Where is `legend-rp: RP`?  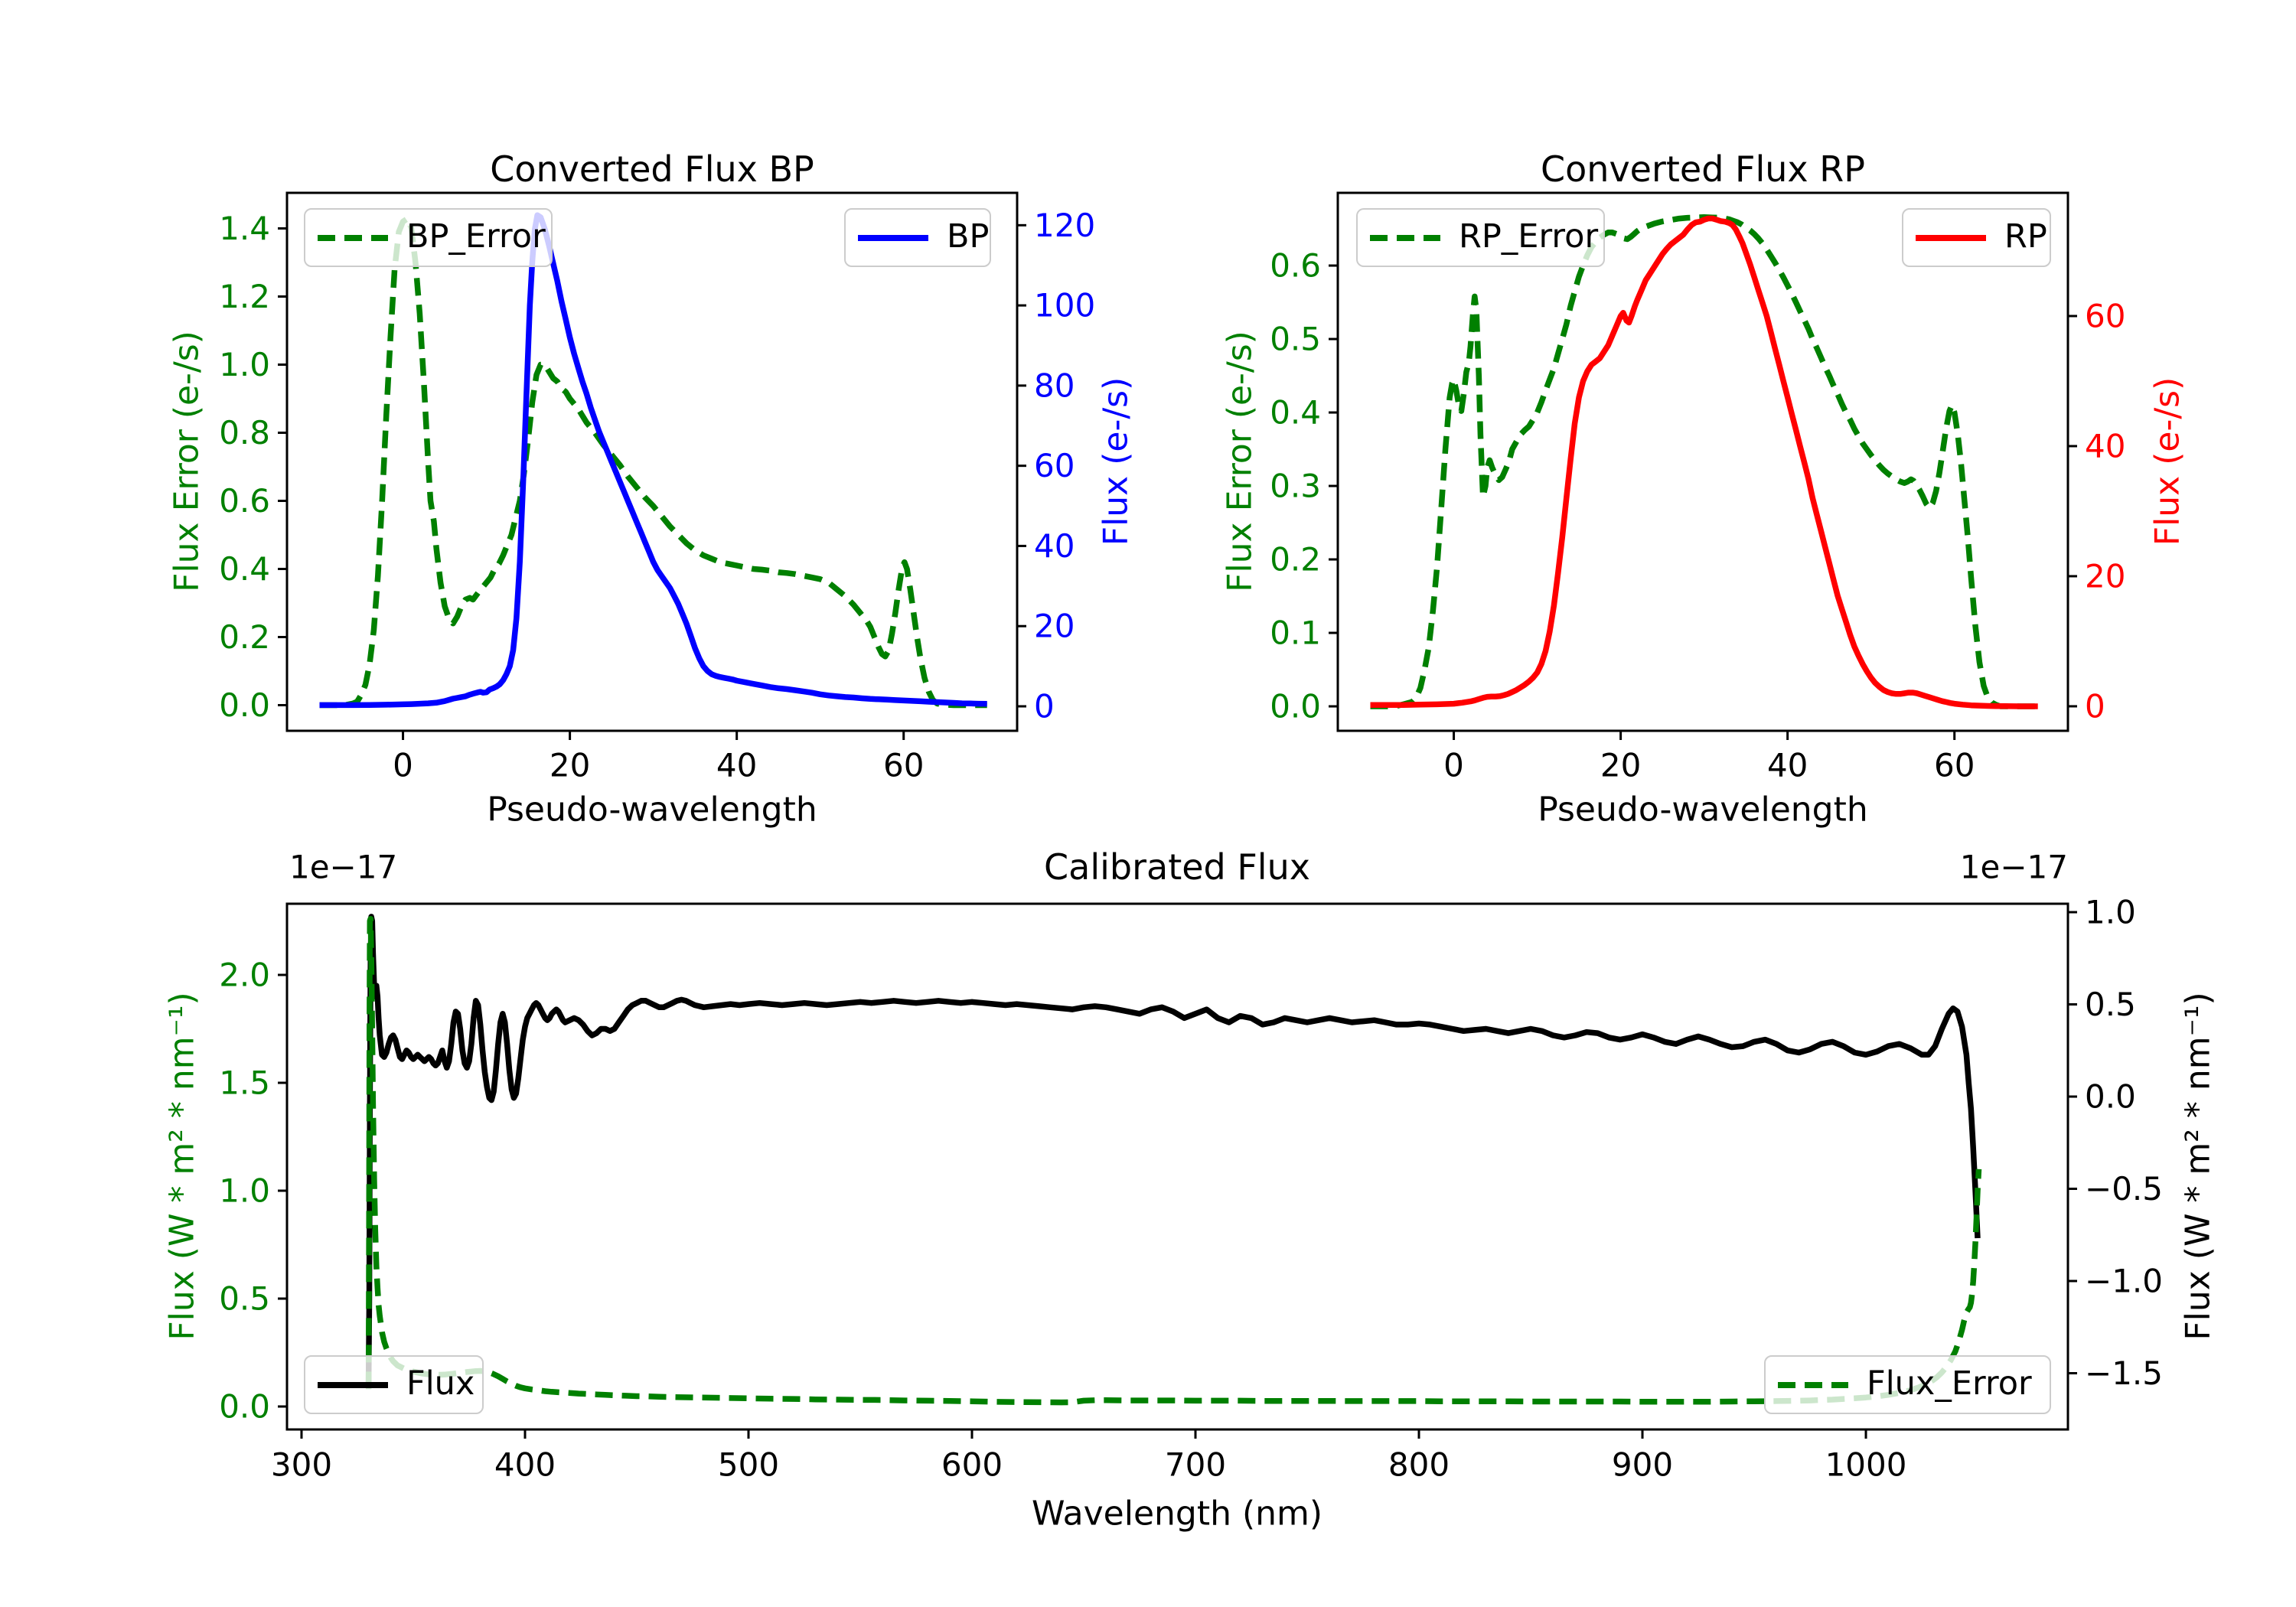 legend-rp: RP is located at coordinates (1976, 237).